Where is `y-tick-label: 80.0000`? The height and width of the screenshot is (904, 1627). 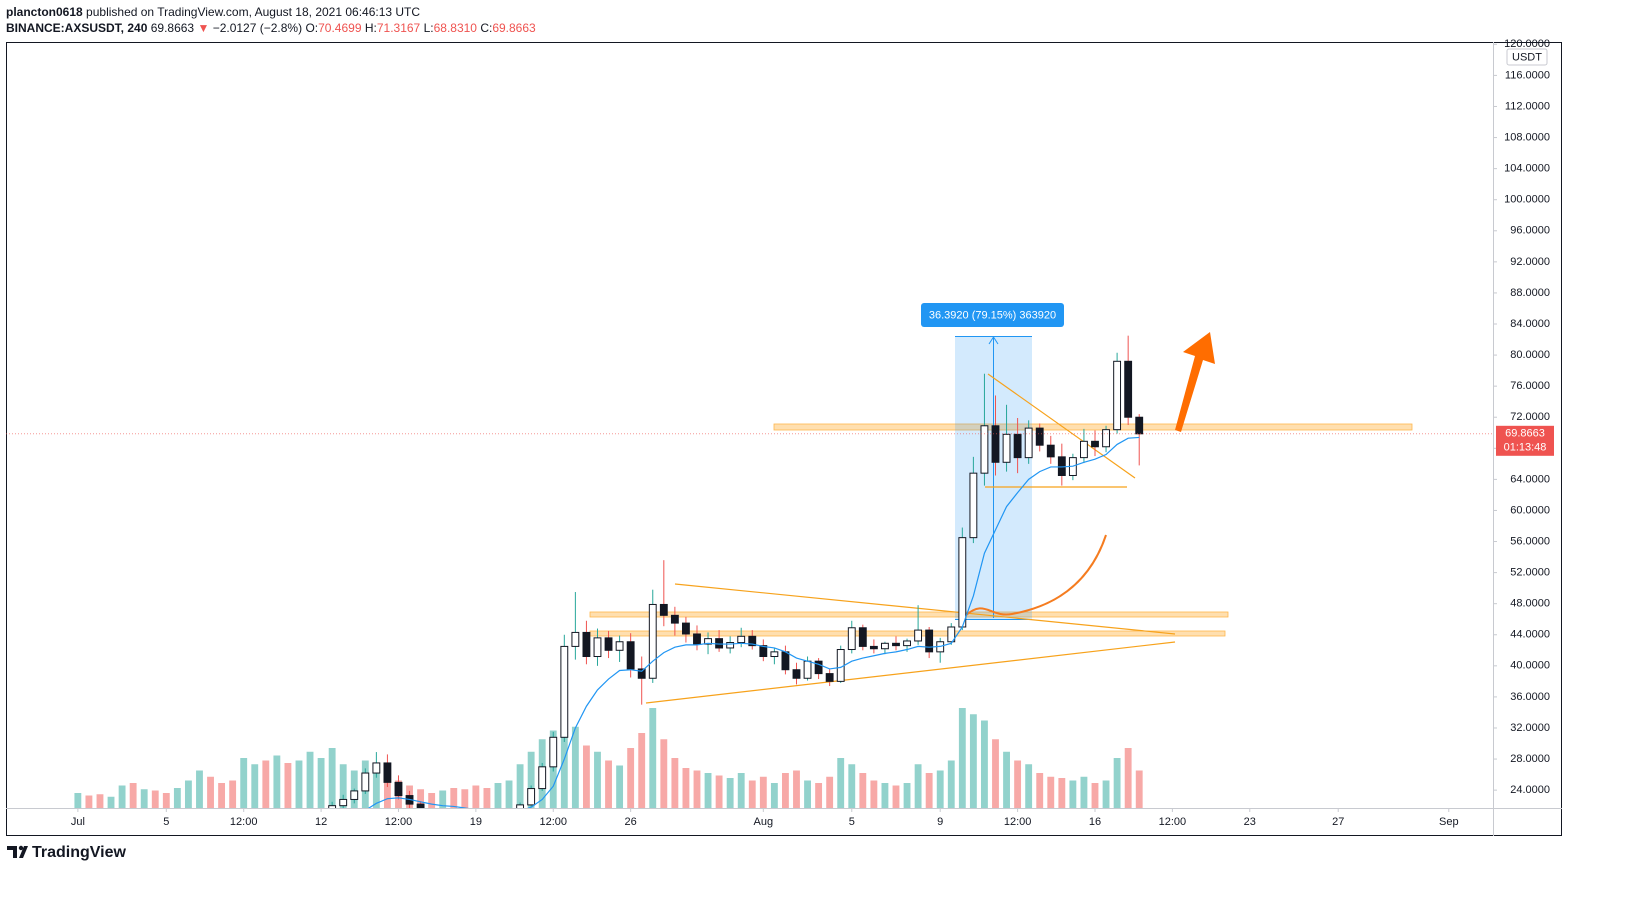 y-tick-label: 80.0000 is located at coordinates (1530, 355).